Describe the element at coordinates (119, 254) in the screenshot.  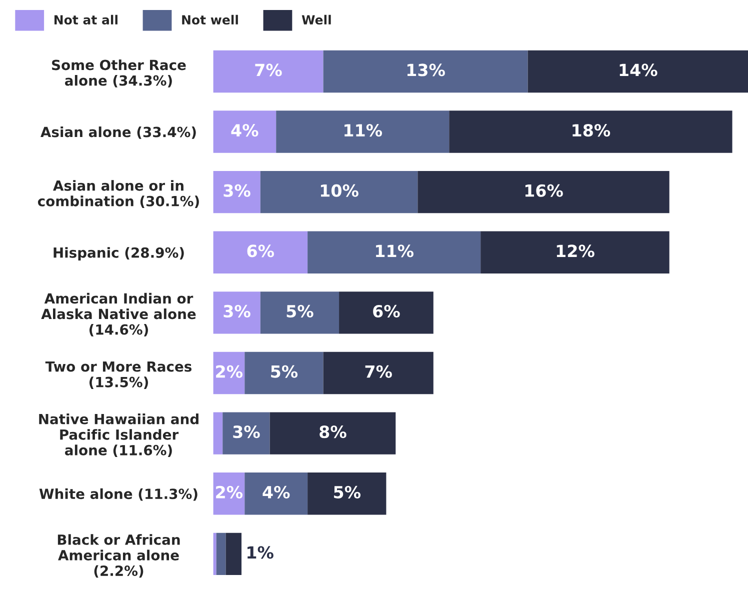
I see `y-tick-label: Hispanic (28.9%)` at that location.